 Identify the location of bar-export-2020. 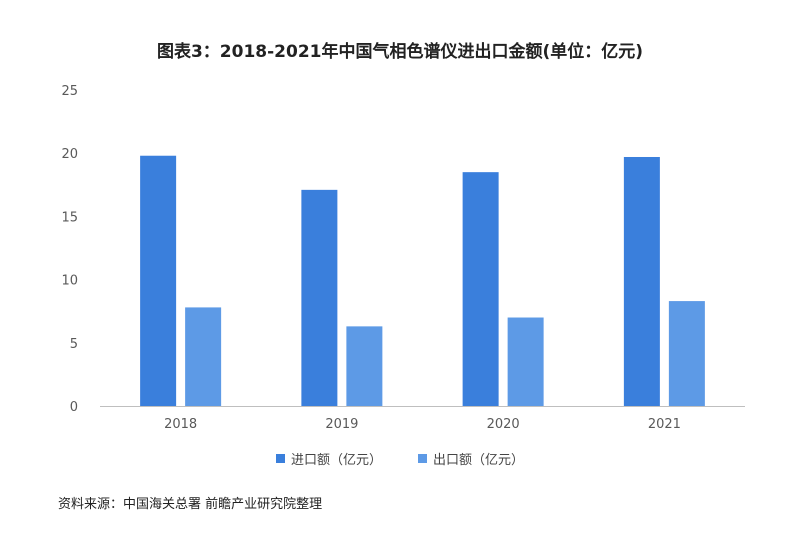
(525, 361).